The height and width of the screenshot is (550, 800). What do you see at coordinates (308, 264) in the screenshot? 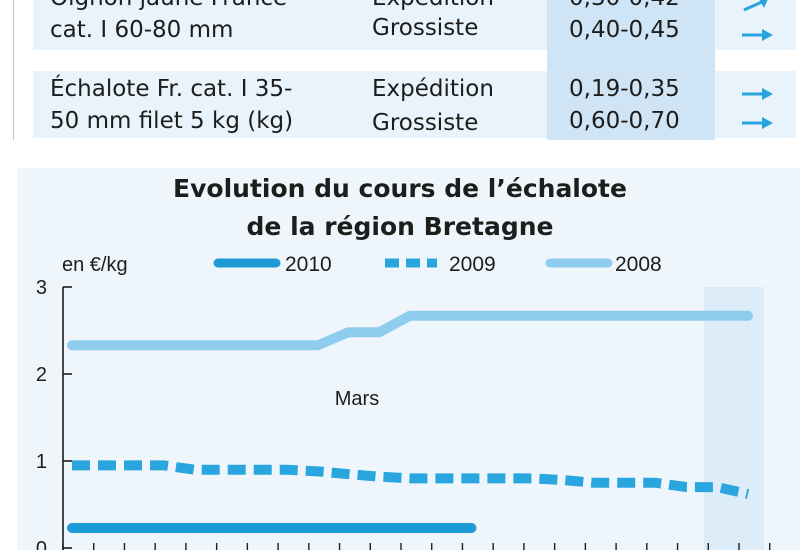
I see `legend-label-2010: 2010` at bounding box center [308, 264].